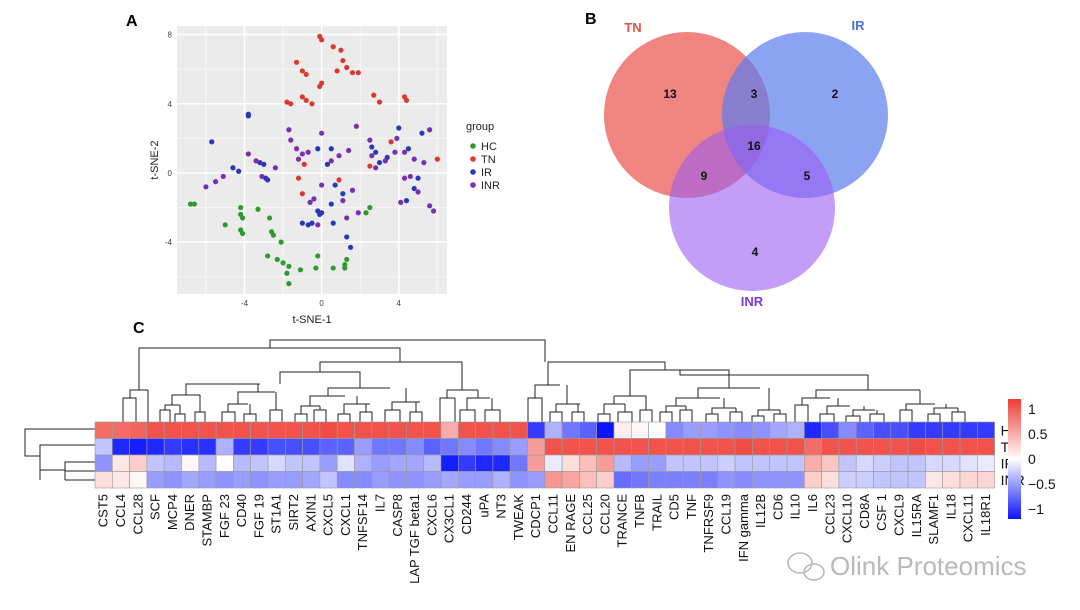 Image resolution: width=1080 pixels, height=610 pixels. I want to click on colorbar-tick-label: −0.5, so click(1042, 484).